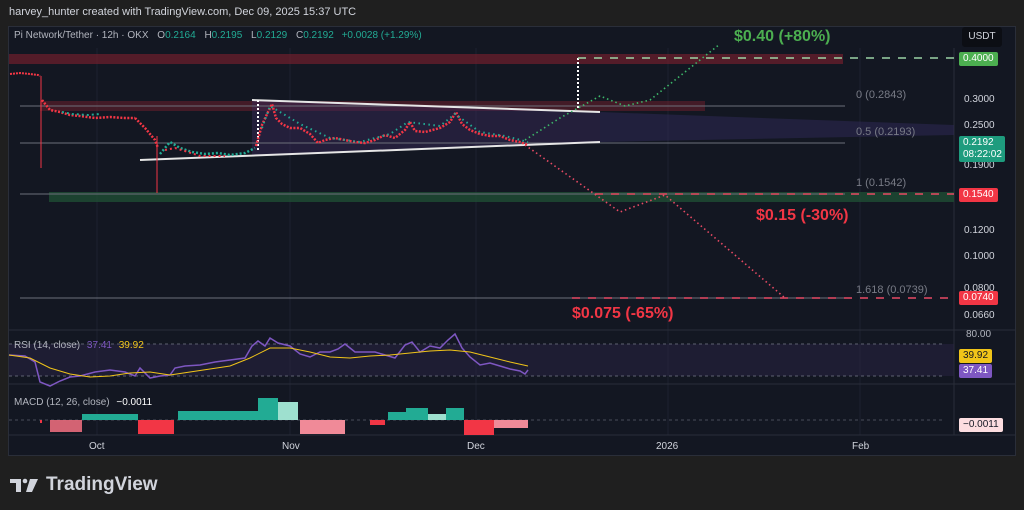  I want to click on time-tick-feb: Feb, so click(861, 446).